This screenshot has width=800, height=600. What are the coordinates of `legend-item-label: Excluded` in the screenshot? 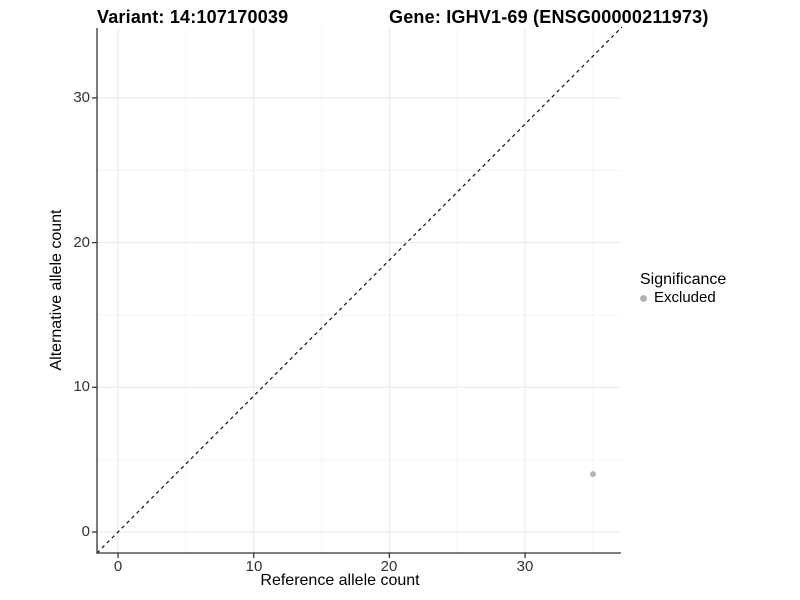 It's located at (685, 297).